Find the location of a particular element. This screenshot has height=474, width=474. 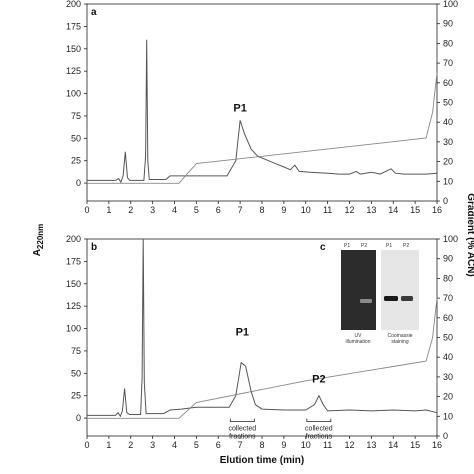

y-left-tick-label-a-2: 50 is located at coordinates (76, 138).